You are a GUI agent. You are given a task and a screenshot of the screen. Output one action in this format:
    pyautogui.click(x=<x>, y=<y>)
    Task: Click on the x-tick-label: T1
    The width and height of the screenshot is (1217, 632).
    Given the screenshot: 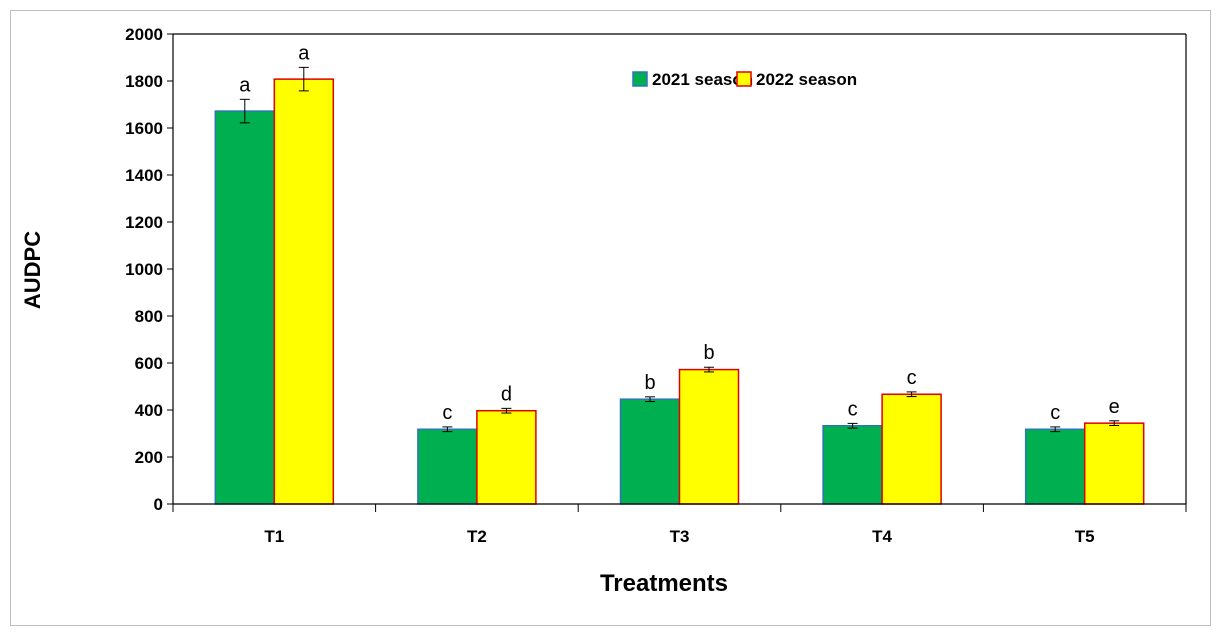 What is the action you would take?
    pyautogui.click(x=274, y=536)
    